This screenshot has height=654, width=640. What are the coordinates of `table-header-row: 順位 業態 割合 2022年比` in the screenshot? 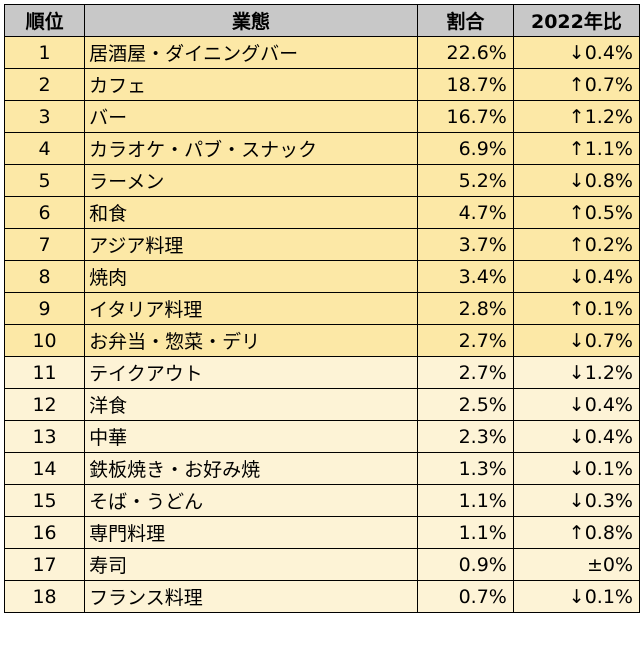 It's located at (321, 20).